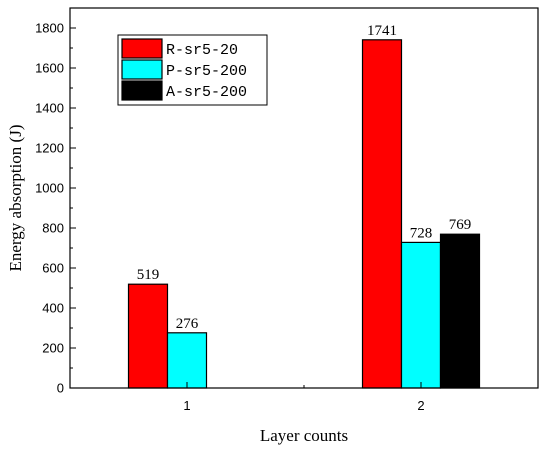  Describe the element at coordinates (49, 108) in the screenshot. I see `y-tick-label: 1400` at that location.